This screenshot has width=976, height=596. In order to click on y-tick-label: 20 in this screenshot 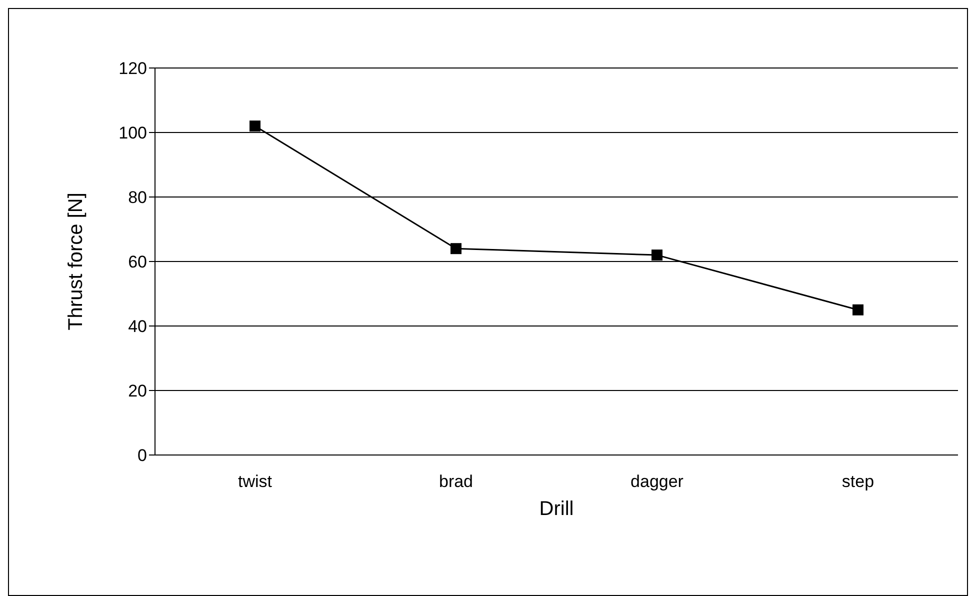, I will do `click(137, 391)`.